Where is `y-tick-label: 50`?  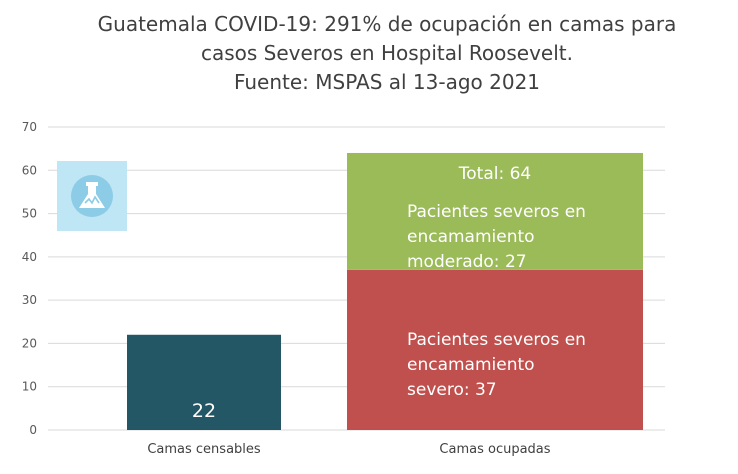
y-tick-label: 50 is located at coordinates (29, 214).